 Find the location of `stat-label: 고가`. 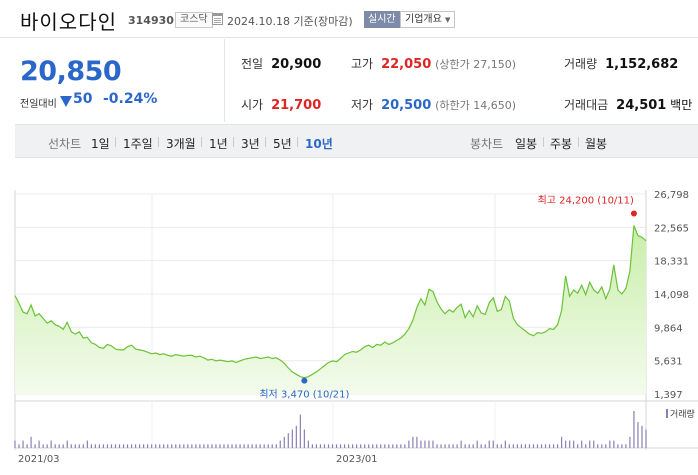

stat-label: 고가 is located at coordinates (362, 64).